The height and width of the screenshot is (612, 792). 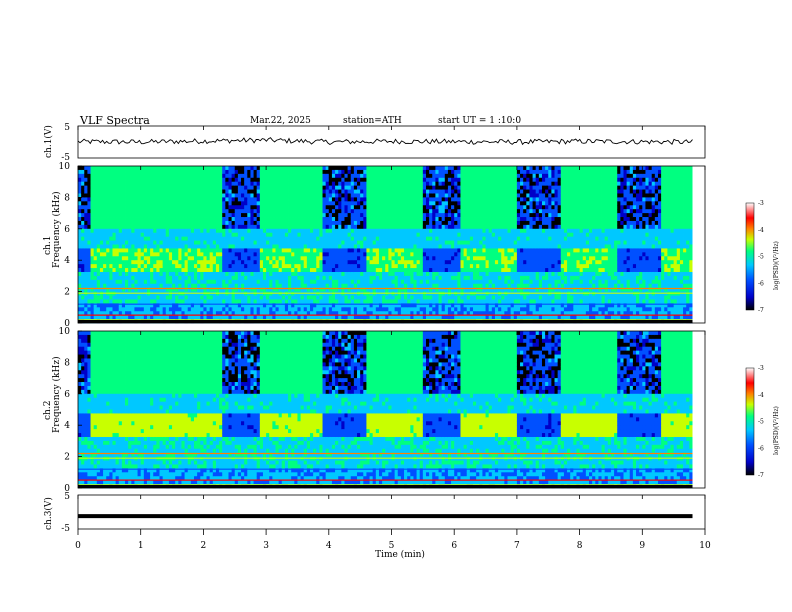 What do you see at coordinates (266, 546) in the screenshot?
I see `time-tick-label: 3` at bounding box center [266, 546].